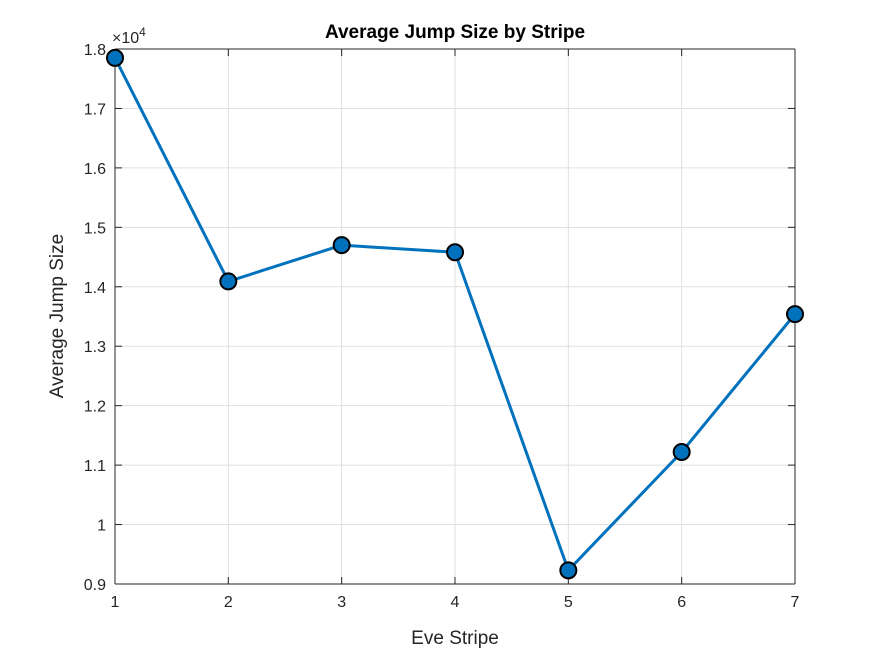 The image size is (875, 661). I want to click on y-tick-label: 0.9, so click(95, 585).